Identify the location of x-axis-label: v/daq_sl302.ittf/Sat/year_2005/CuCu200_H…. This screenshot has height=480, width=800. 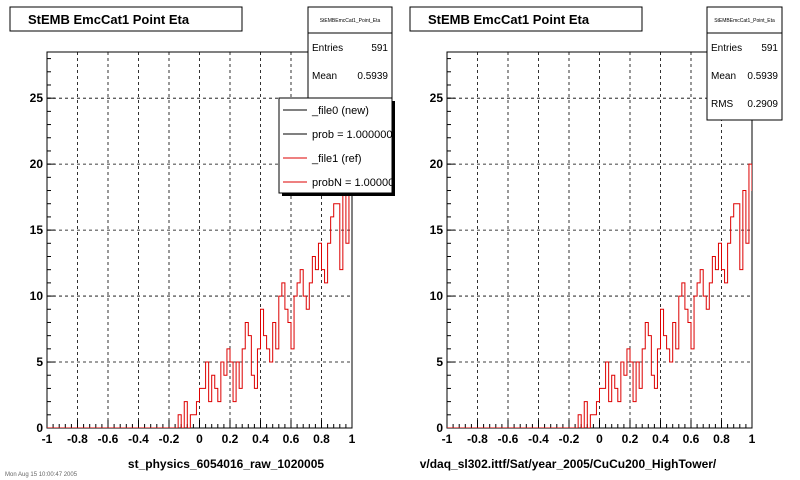
(568, 464).